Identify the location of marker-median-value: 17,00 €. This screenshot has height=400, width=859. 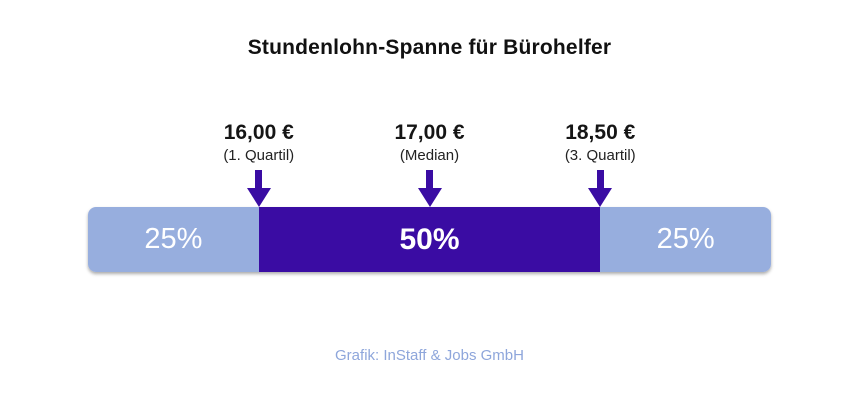
(429, 132).